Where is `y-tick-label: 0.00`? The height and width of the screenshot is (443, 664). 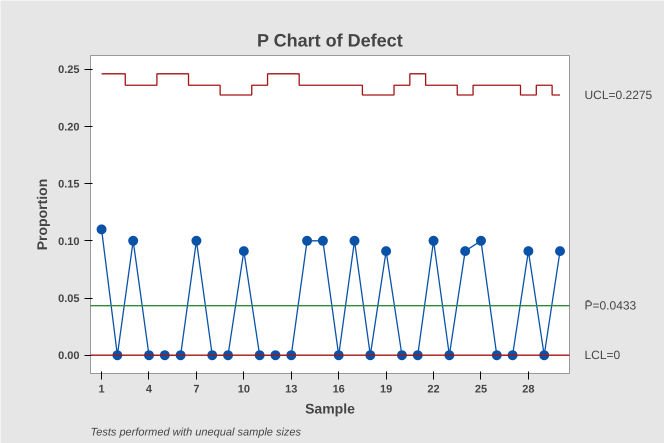
y-tick-label: 0.00 is located at coordinates (69, 356).